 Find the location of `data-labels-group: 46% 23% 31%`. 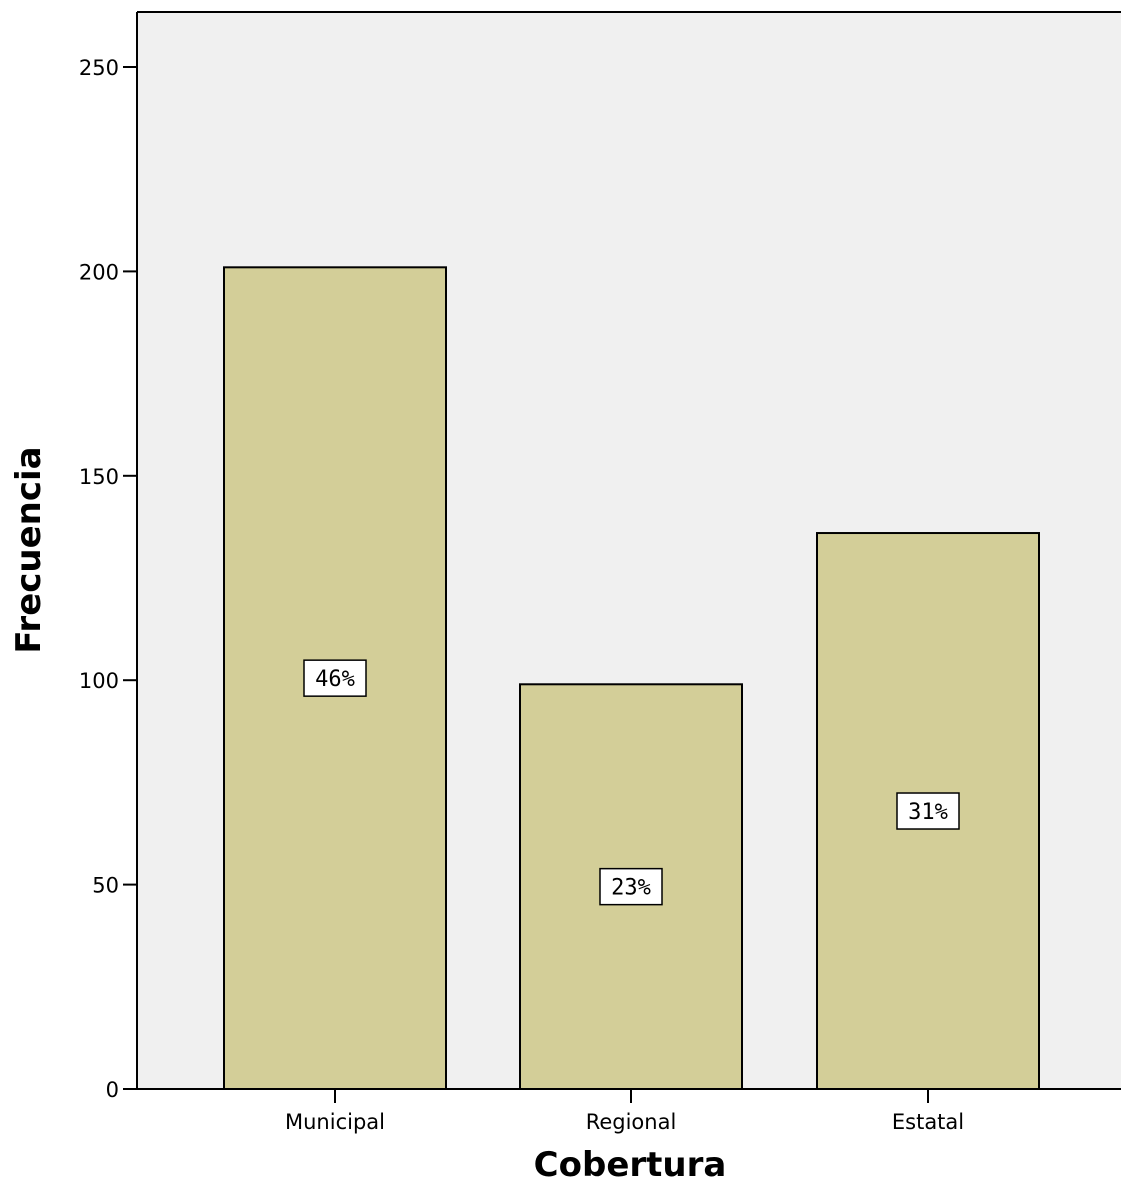

data-labels-group: 46% 23% 31% is located at coordinates (631, 782).